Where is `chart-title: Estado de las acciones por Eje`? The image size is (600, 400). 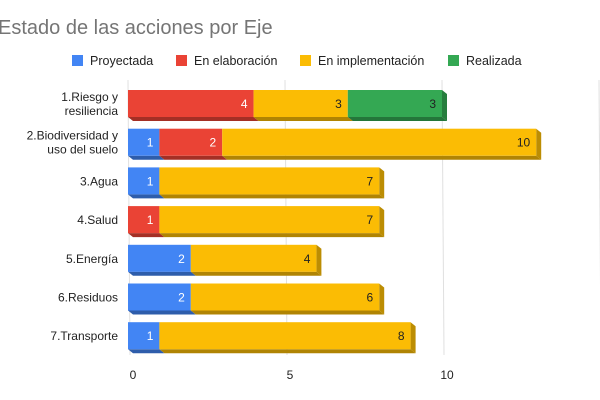
chart-title: Estado de las acciones por Eje is located at coordinates (136, 28).